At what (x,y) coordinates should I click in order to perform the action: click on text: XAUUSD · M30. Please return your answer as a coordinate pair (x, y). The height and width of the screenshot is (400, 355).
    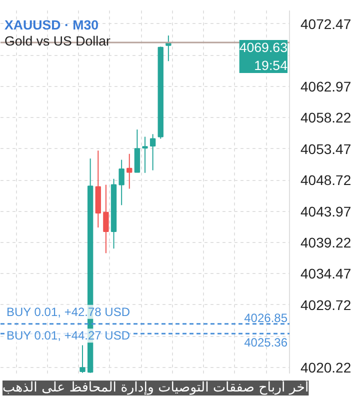
    Looking at the image, I should click on (51, 25).